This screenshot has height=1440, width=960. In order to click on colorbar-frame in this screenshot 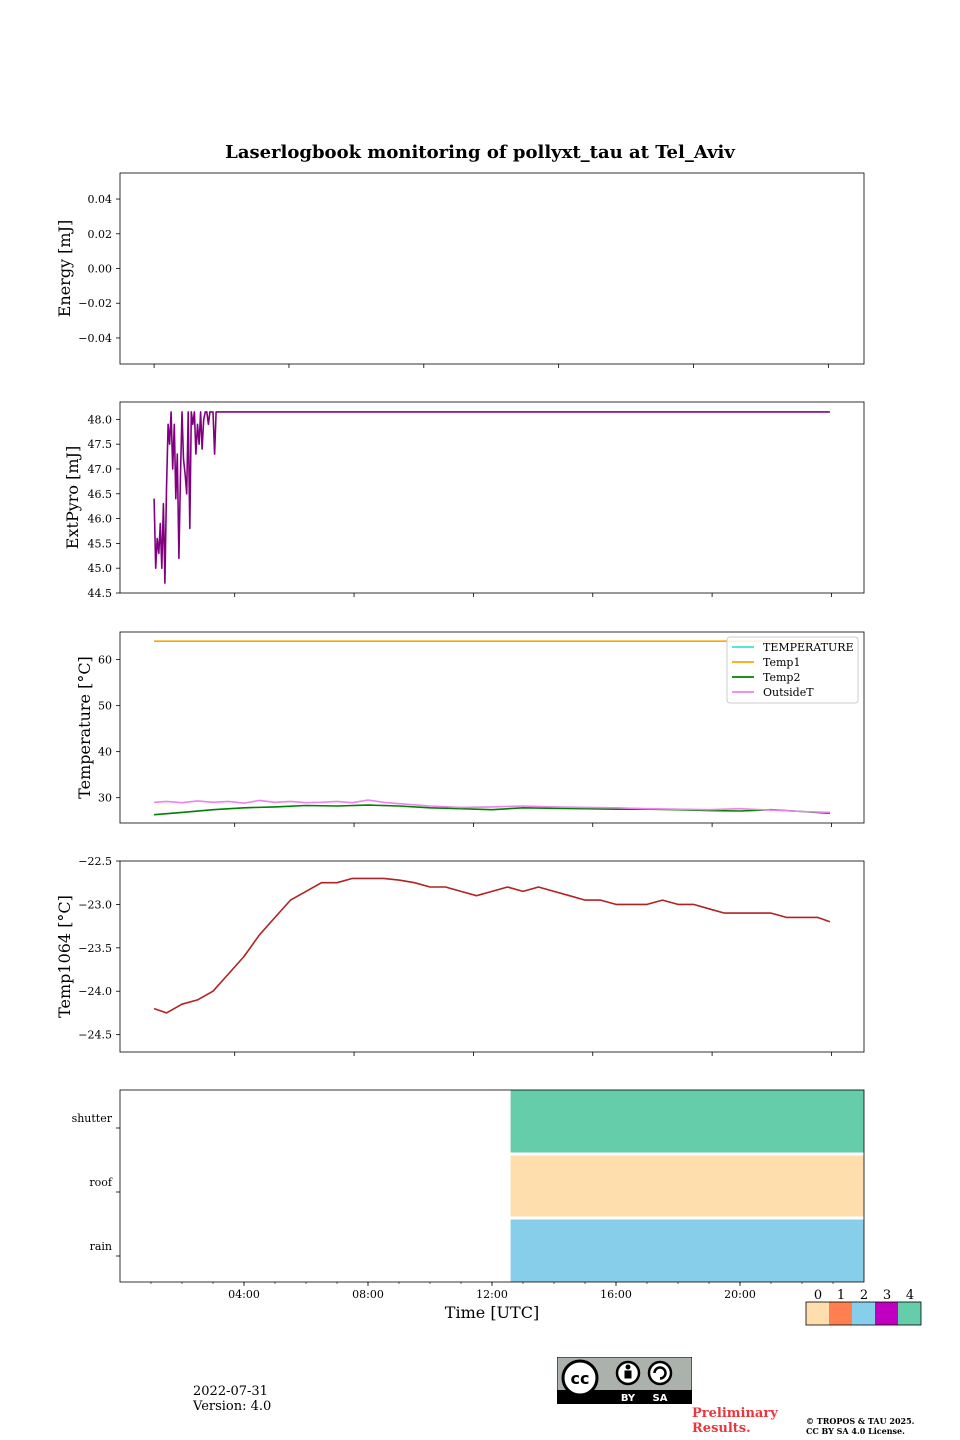, I will do `click(863, 1313)`.